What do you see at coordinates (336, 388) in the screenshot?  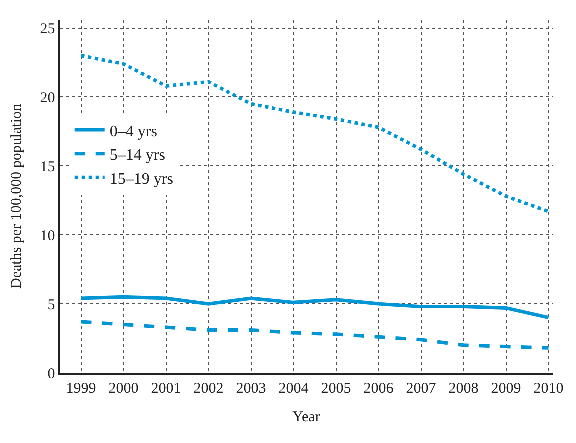 I see `x-tick-label: 2005` at bounding box center [336, 388].